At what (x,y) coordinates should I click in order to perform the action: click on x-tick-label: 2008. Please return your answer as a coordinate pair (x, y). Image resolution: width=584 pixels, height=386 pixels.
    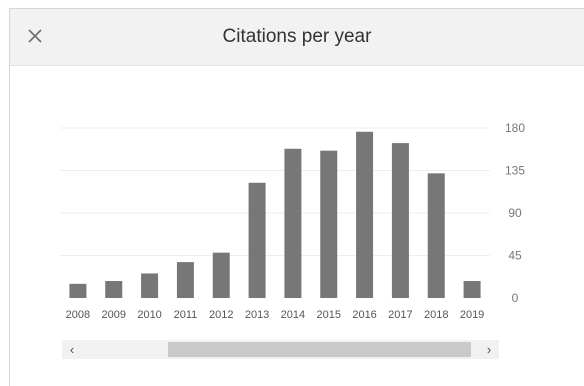
    Looking at the image, I should click on (78, 315).